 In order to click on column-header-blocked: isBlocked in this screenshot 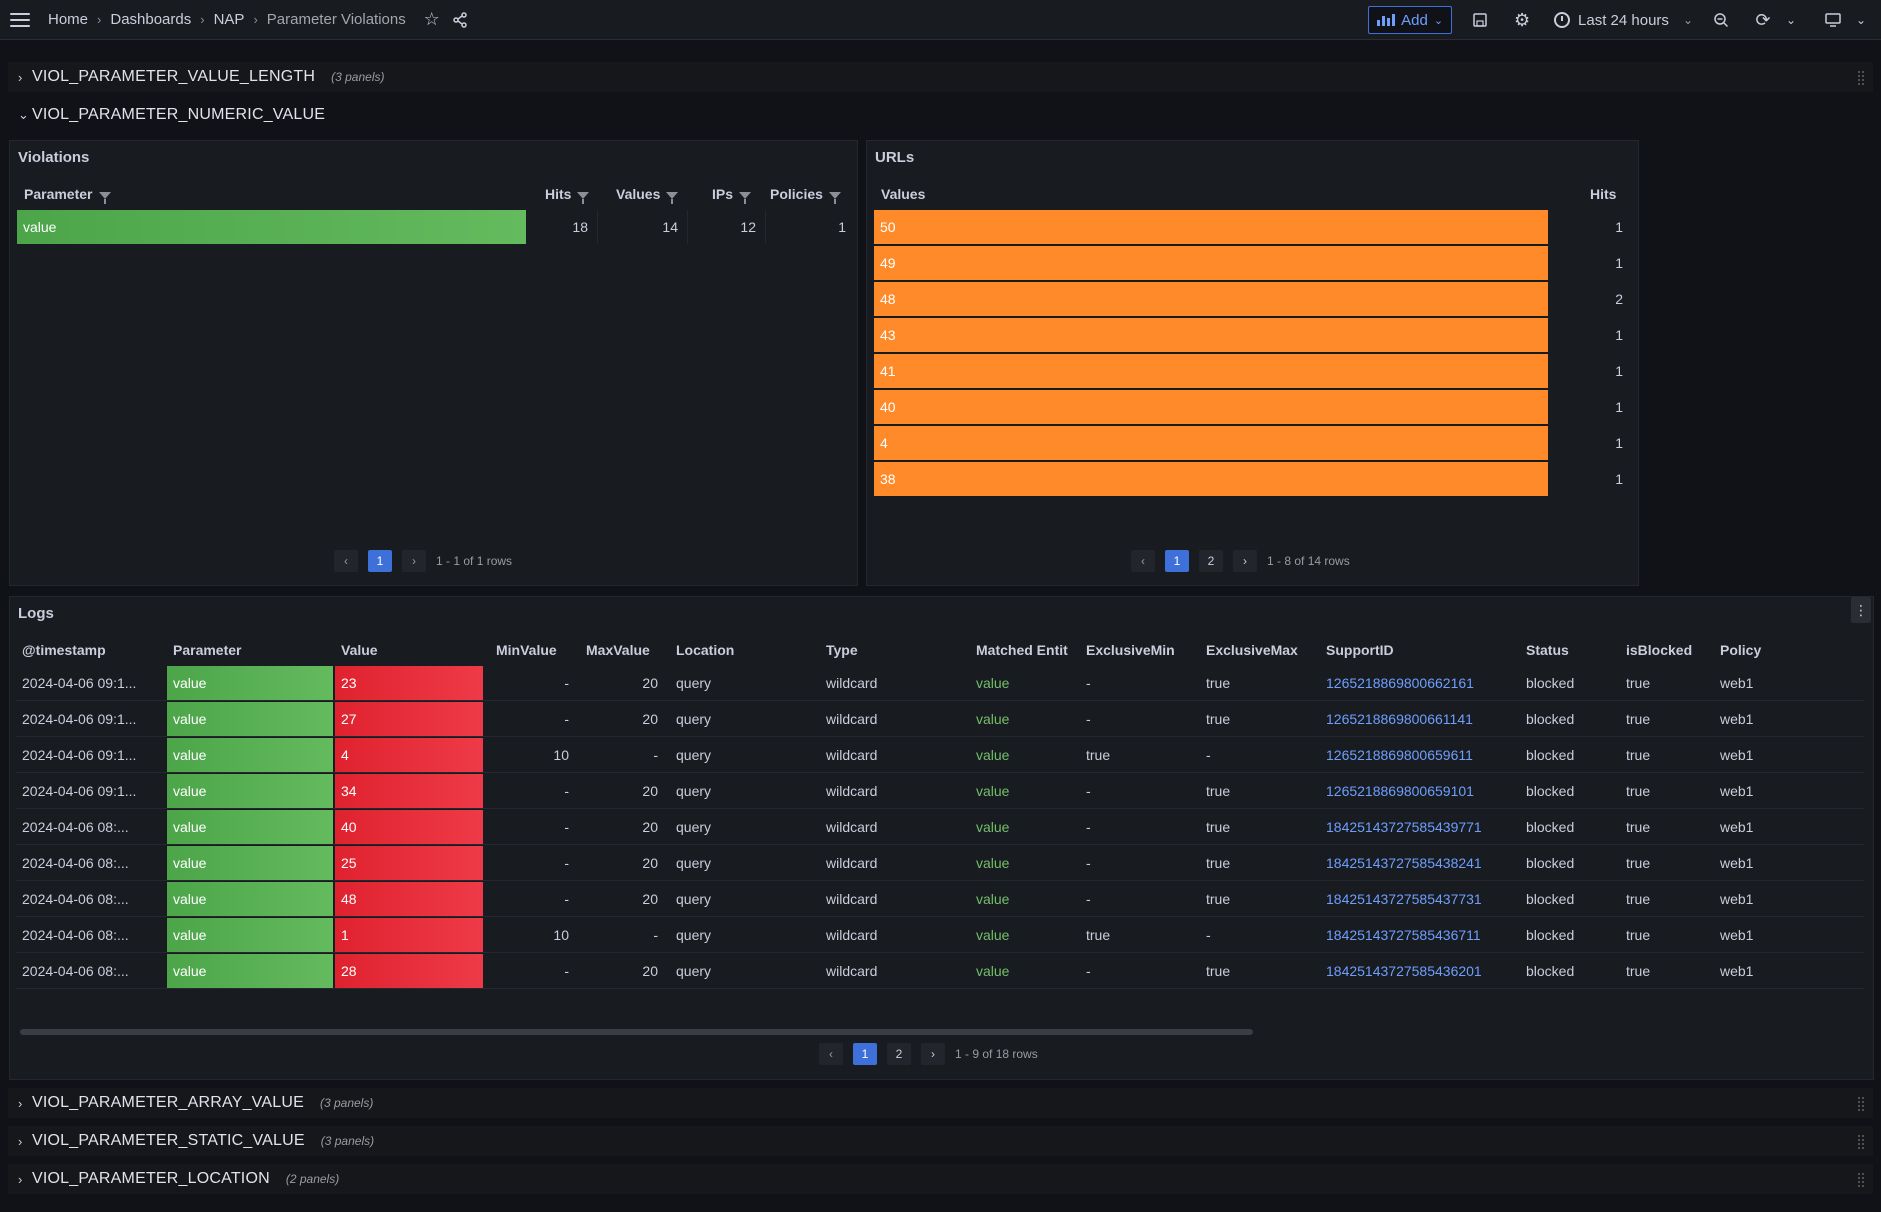, I will do `click(1659, 650)`.